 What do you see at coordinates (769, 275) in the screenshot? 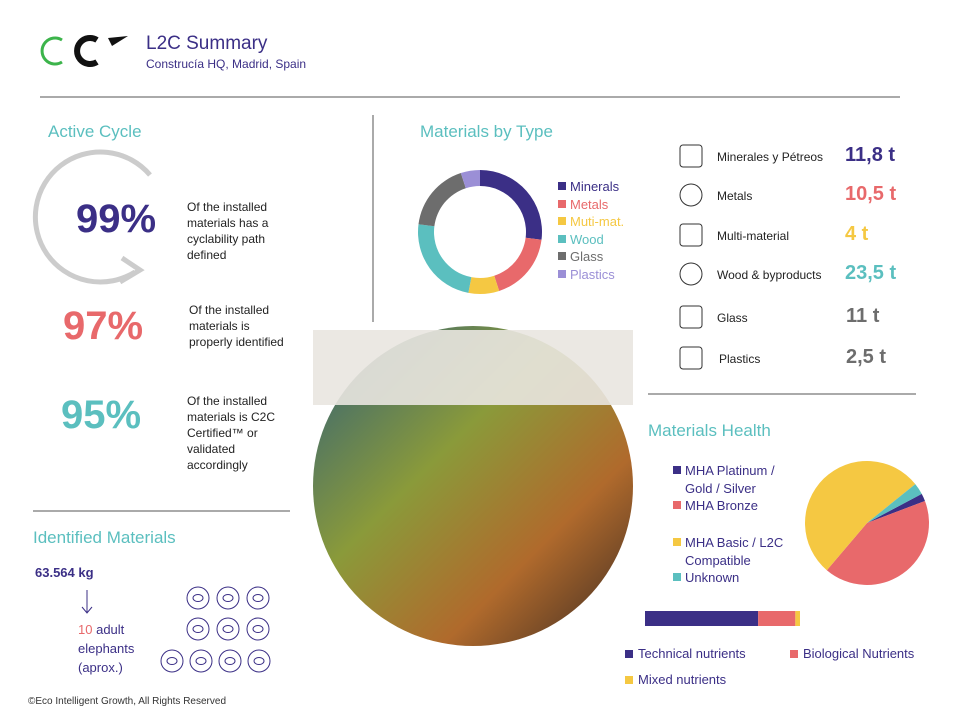
I see `material-name: Wood & byproducts` at bounding box center [769, 275].